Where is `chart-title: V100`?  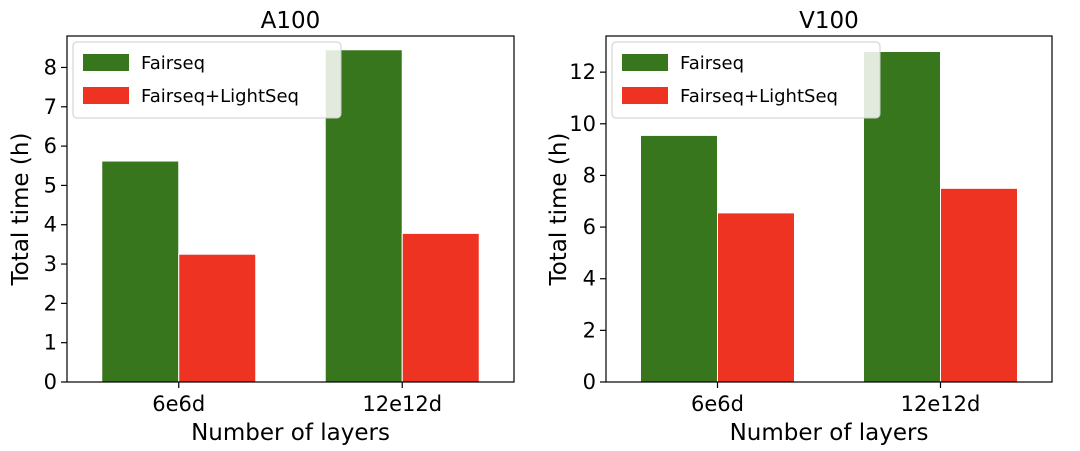 chart-title: V100 is located at coordinates (829, 21).